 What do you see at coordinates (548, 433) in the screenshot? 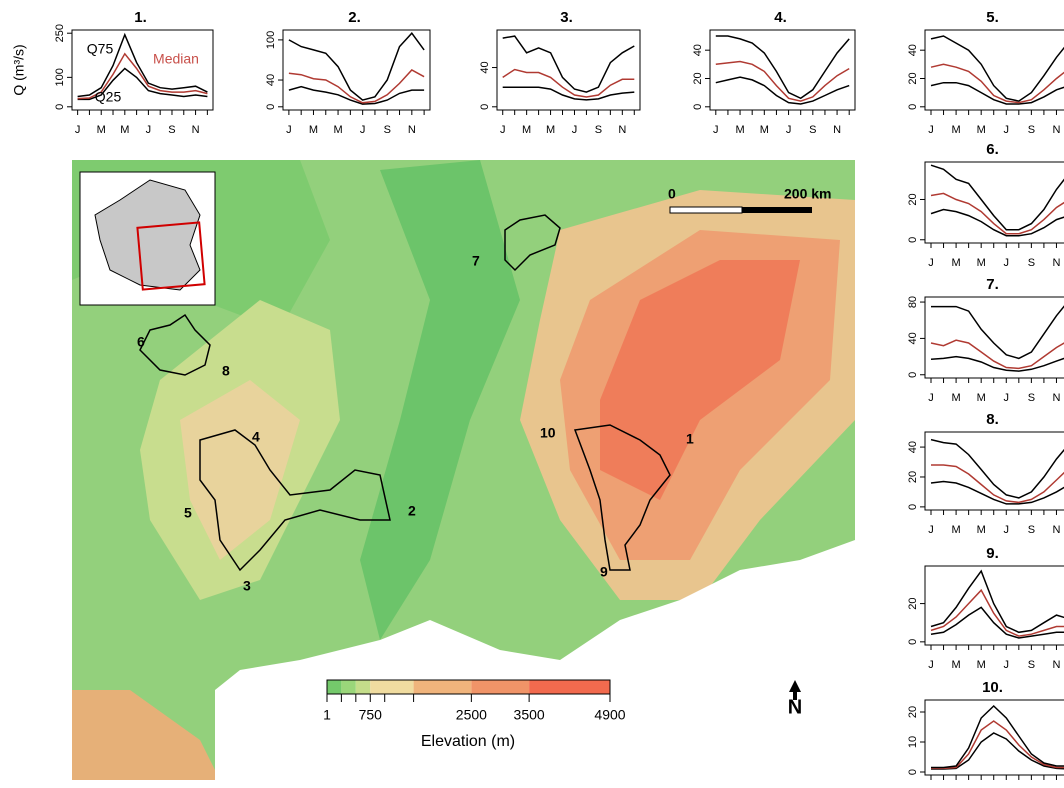
I see `catchment-label: 10` at bounding box center [548, 433].